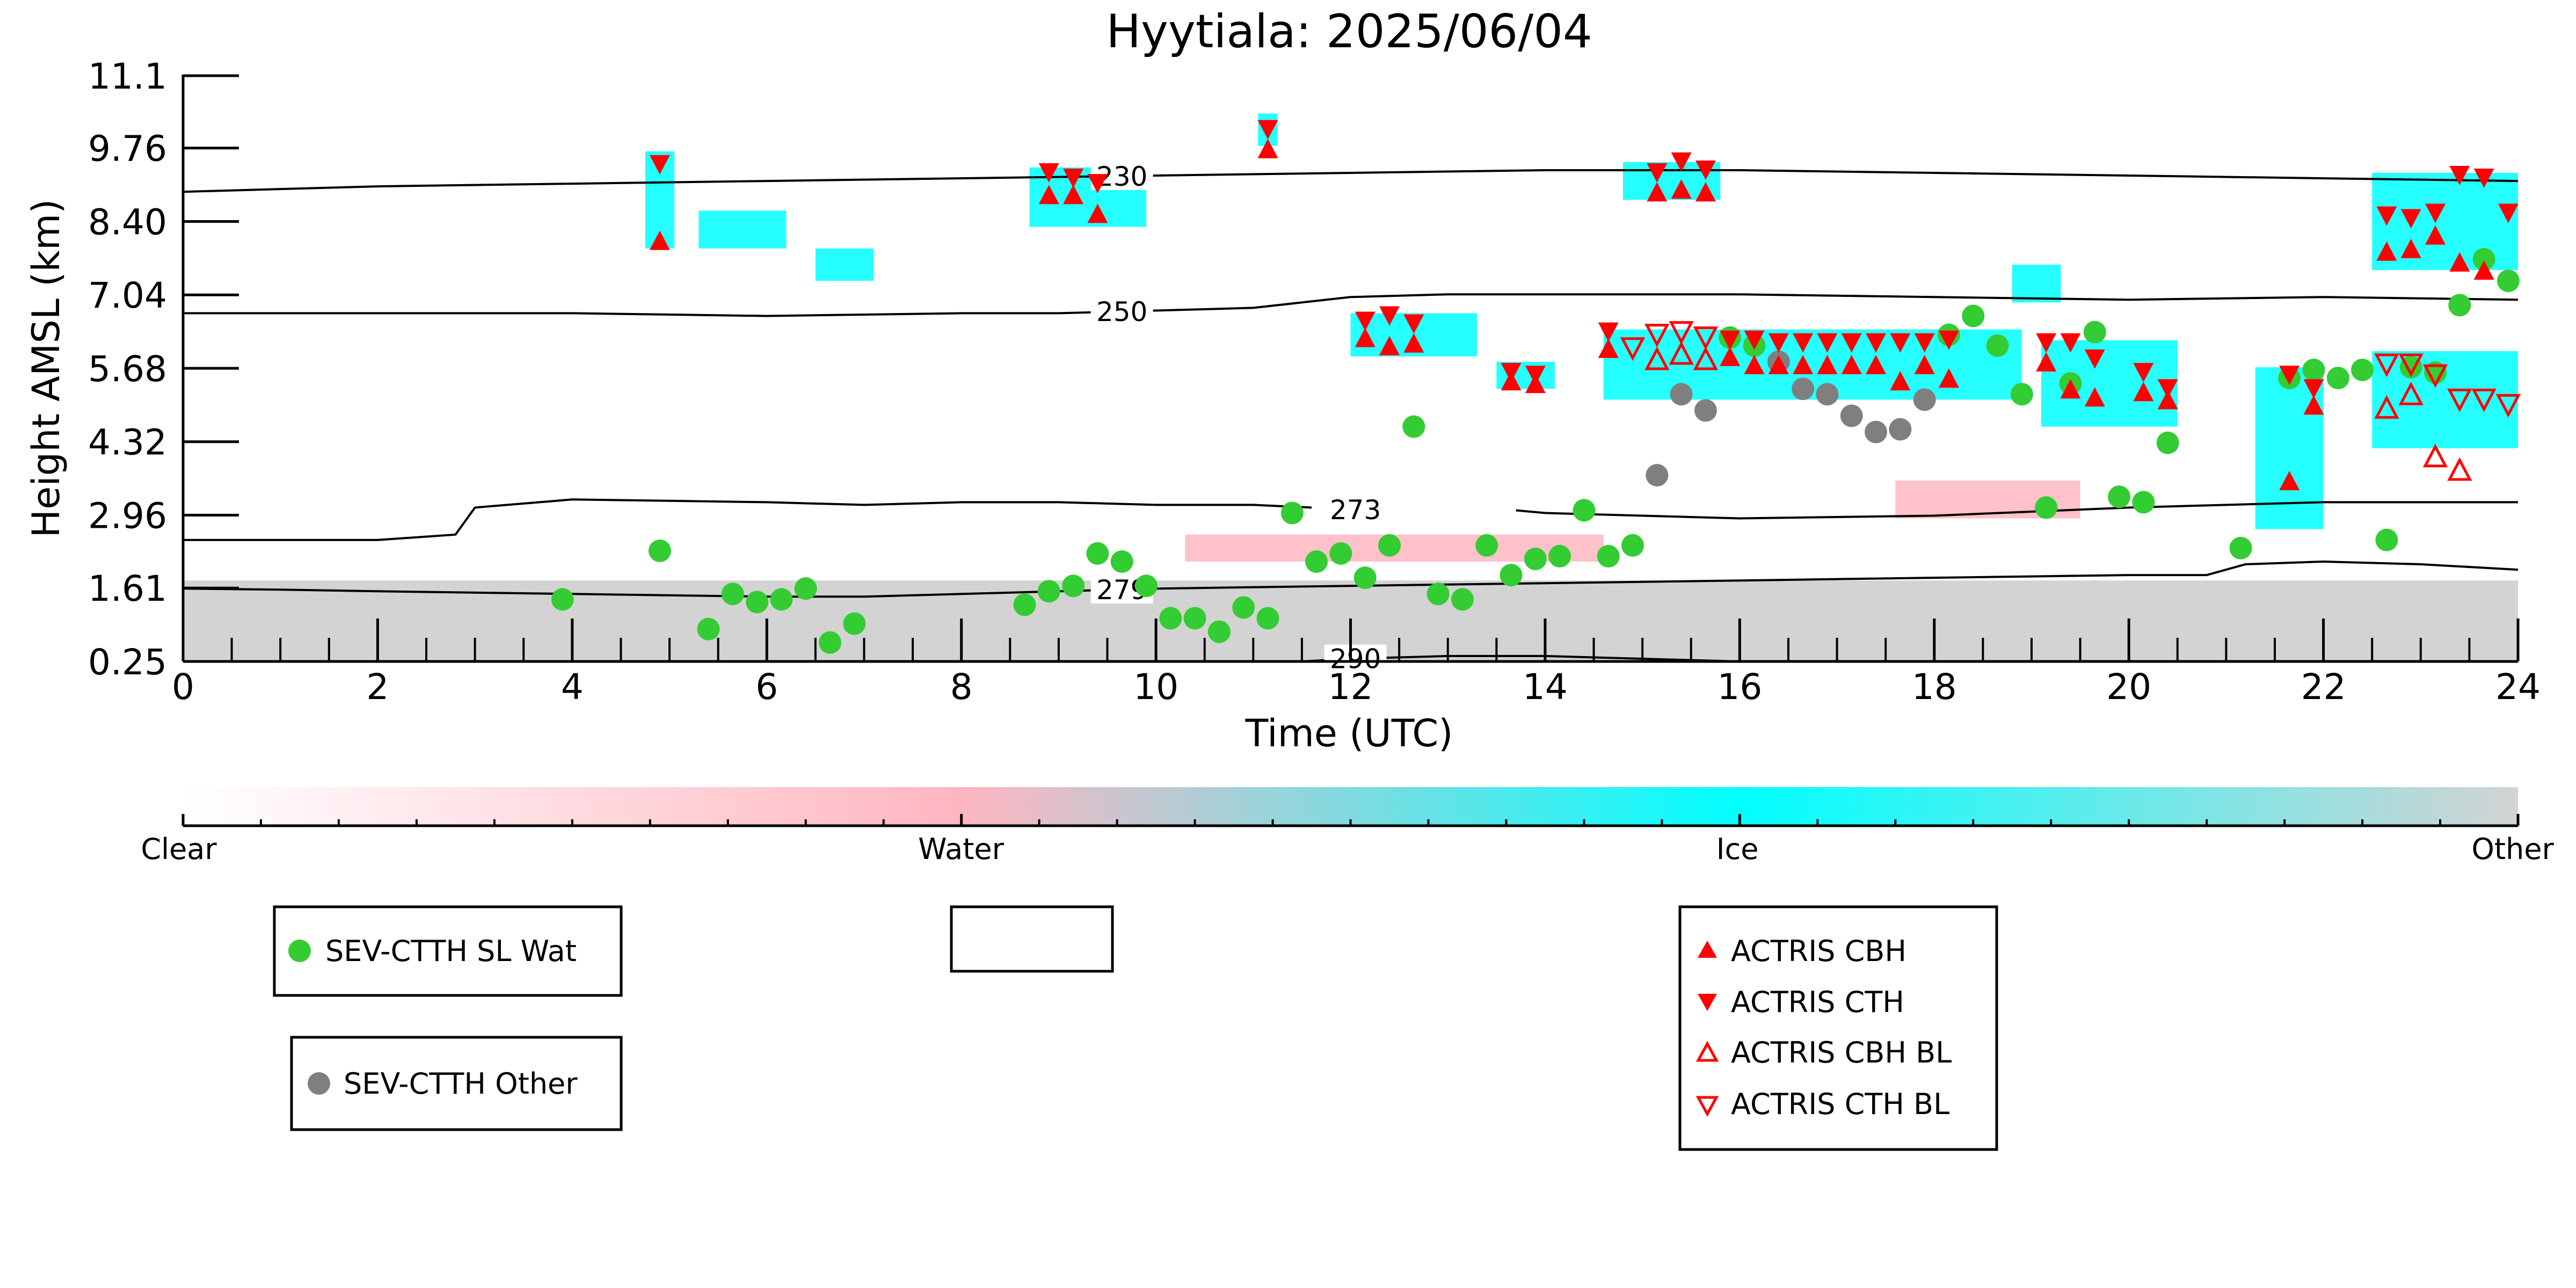 The image size is (2576, 1288). I want to click on x-tick-label: 8, so click(961, 687).